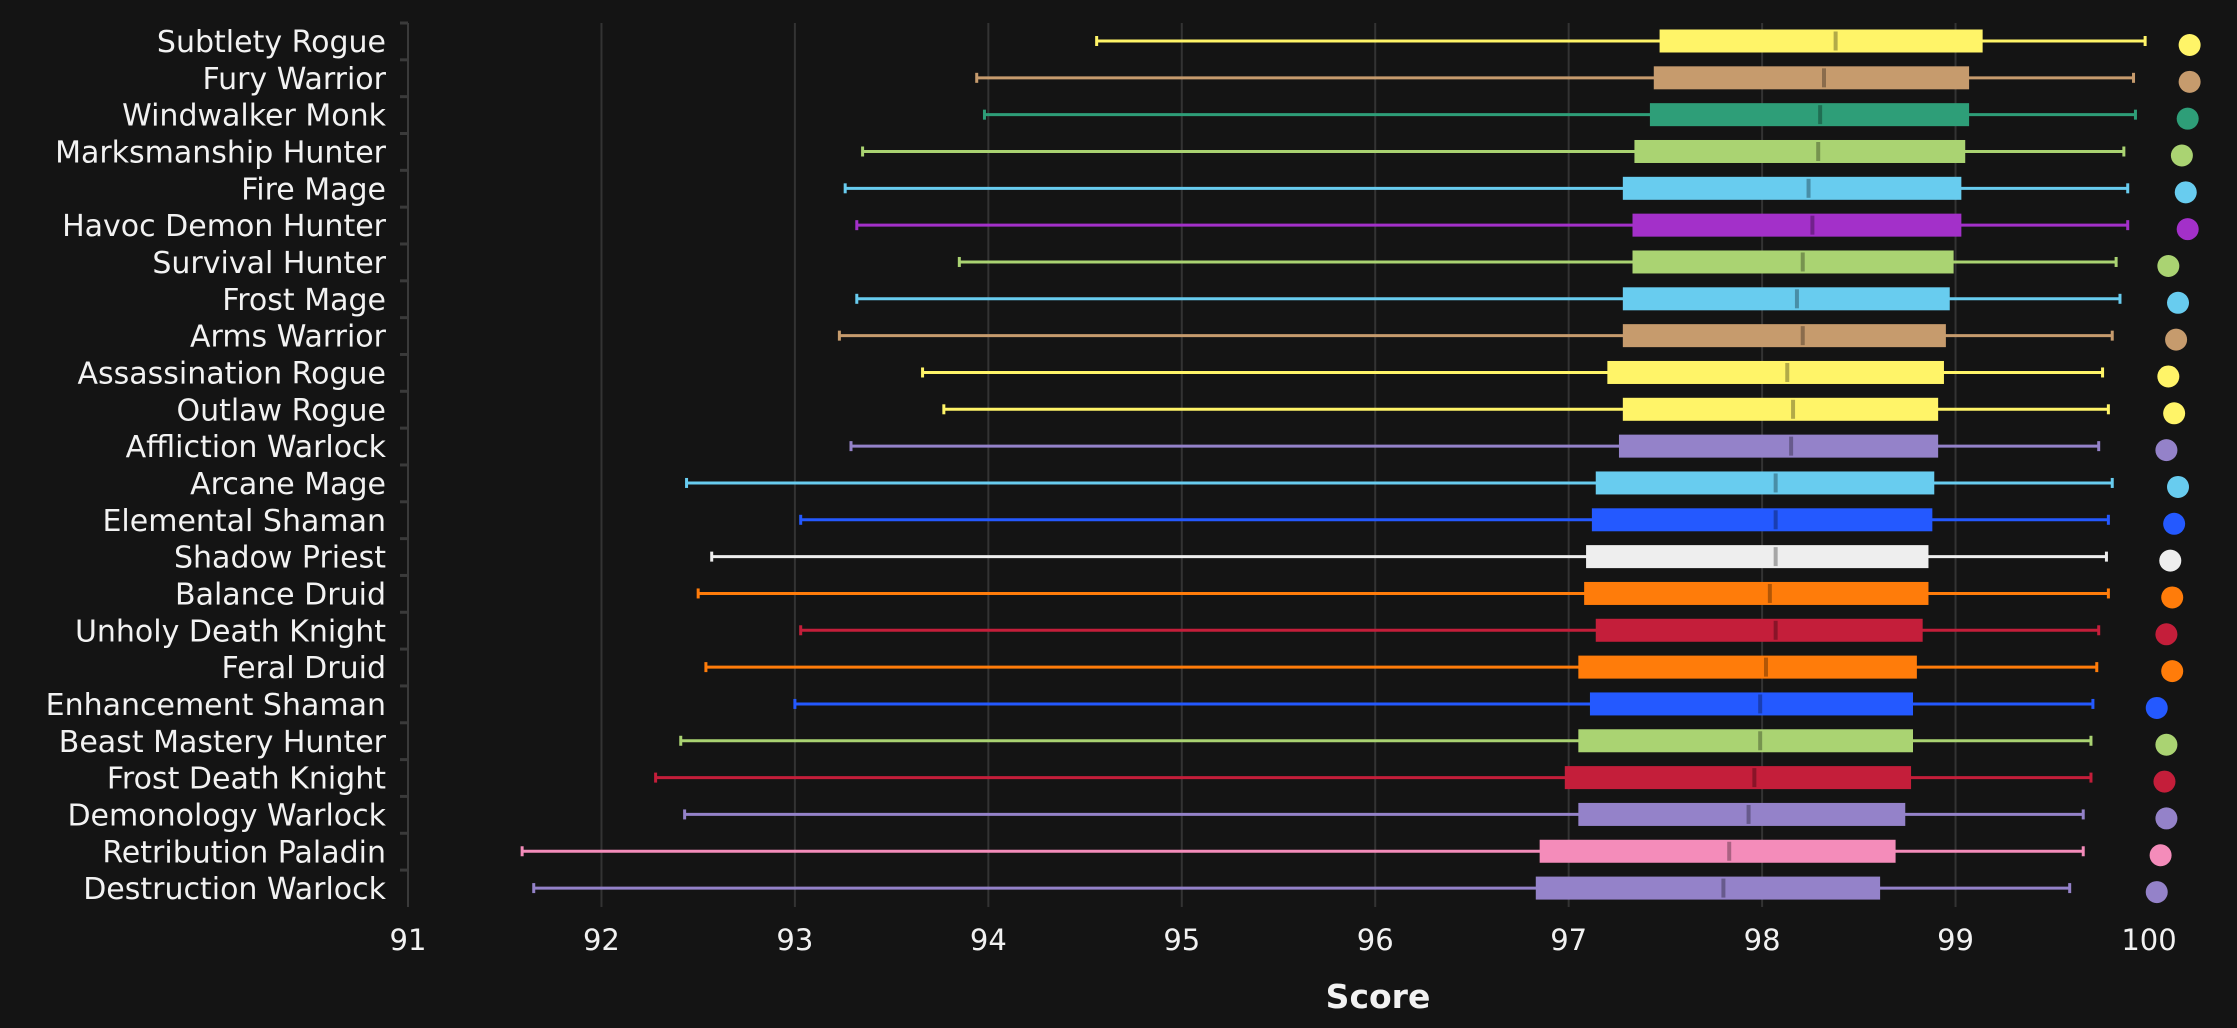 This screenshot has height=1028, width=2237. Describe the element at coordinates (313, 189) in the screenshot. I see `category-label: Fire Mage` at that location.